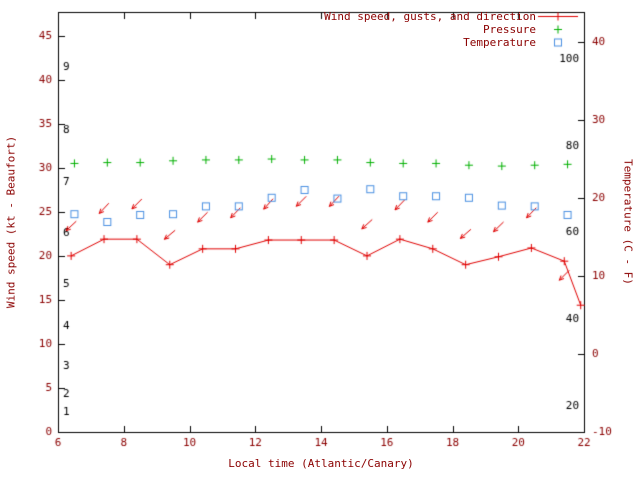 The image size is (640, 480). Describe the element at coordinates (628, 222) in the screenshot. I see `y-axis-title-temperature: Temperature (C - F)` at that location.